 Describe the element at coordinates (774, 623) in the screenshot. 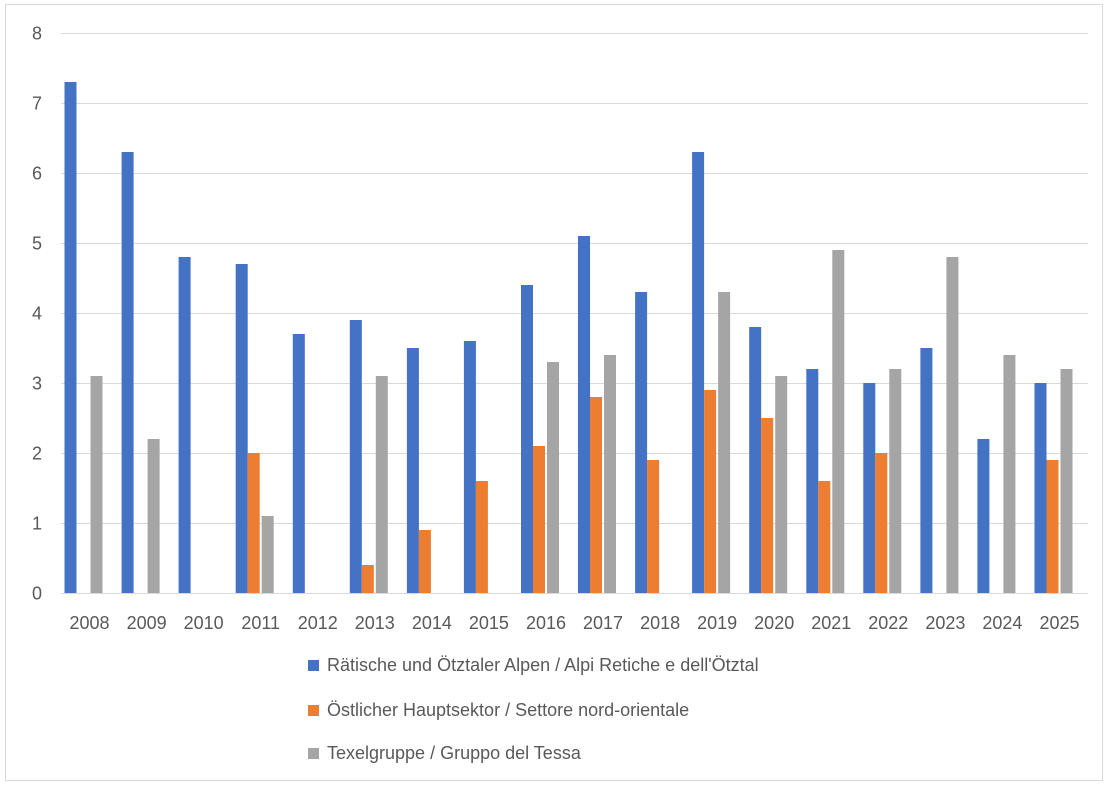

I see `x-tick-label: 2020` at that location.